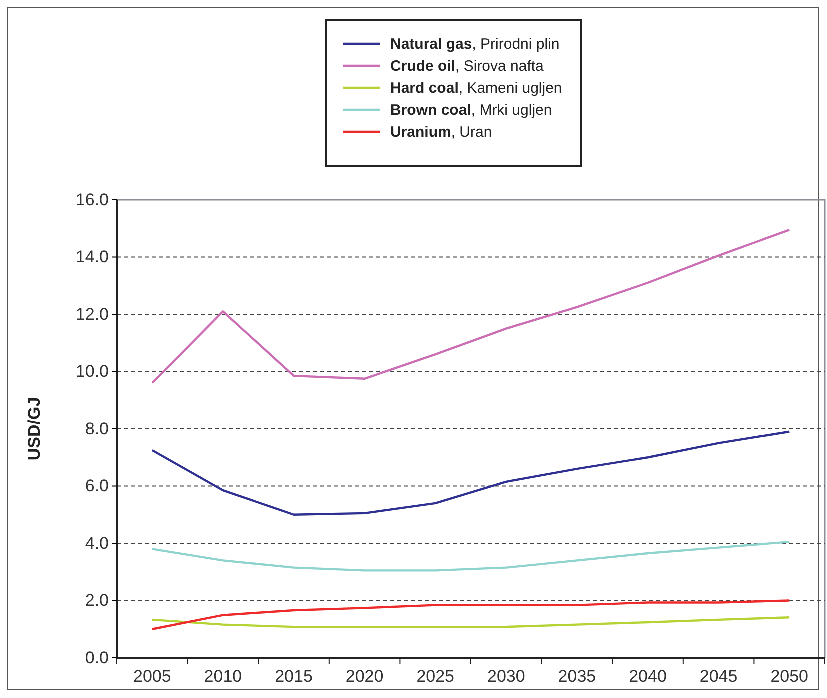 The width and height of the screenshot is (827, 698). I want to click on x-tick-label: 2005, so click(152, 676).